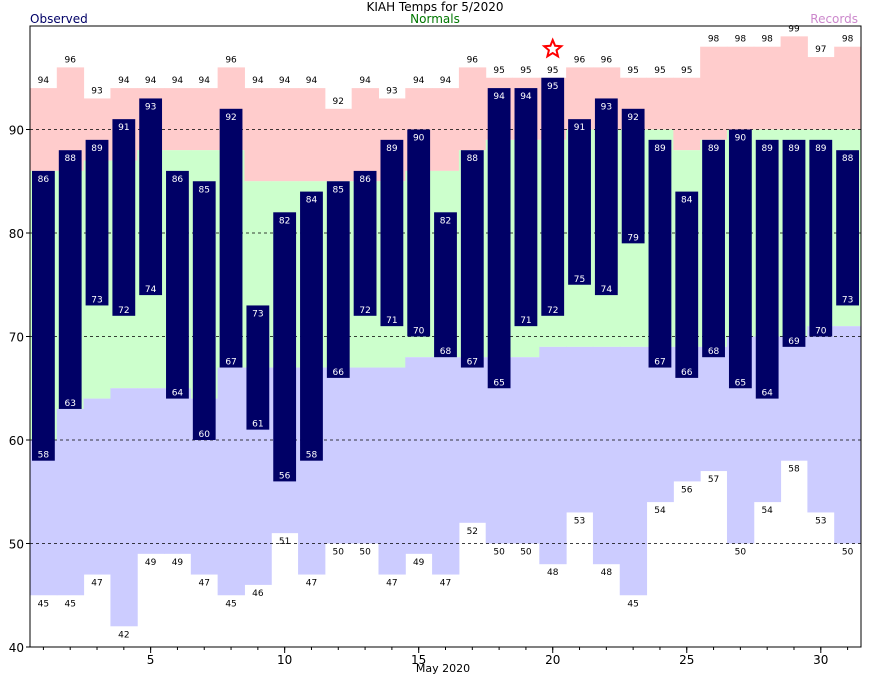  What do you see at coordinates (418, 660) in the screenshot?
I see `x-tick-label: 15` at bounding box center [418, 660].